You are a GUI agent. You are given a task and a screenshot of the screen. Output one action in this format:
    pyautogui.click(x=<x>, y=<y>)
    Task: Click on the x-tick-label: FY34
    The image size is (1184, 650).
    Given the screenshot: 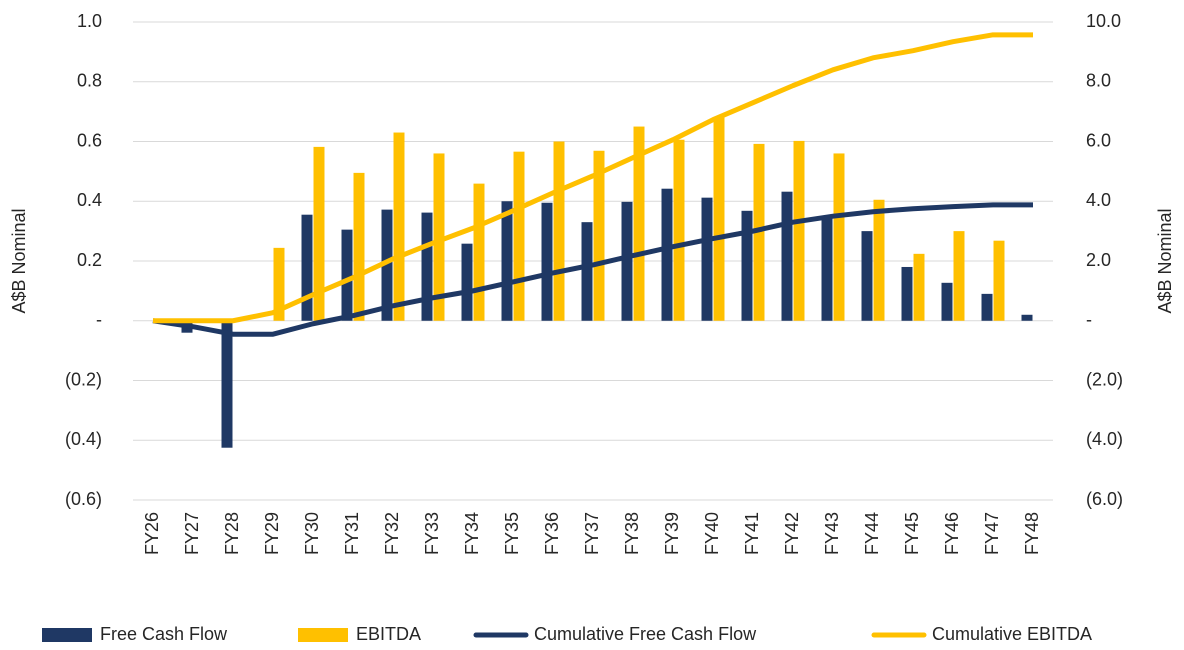 What is the action you would take?
    pyautogui.click(x=472, y=533)
    